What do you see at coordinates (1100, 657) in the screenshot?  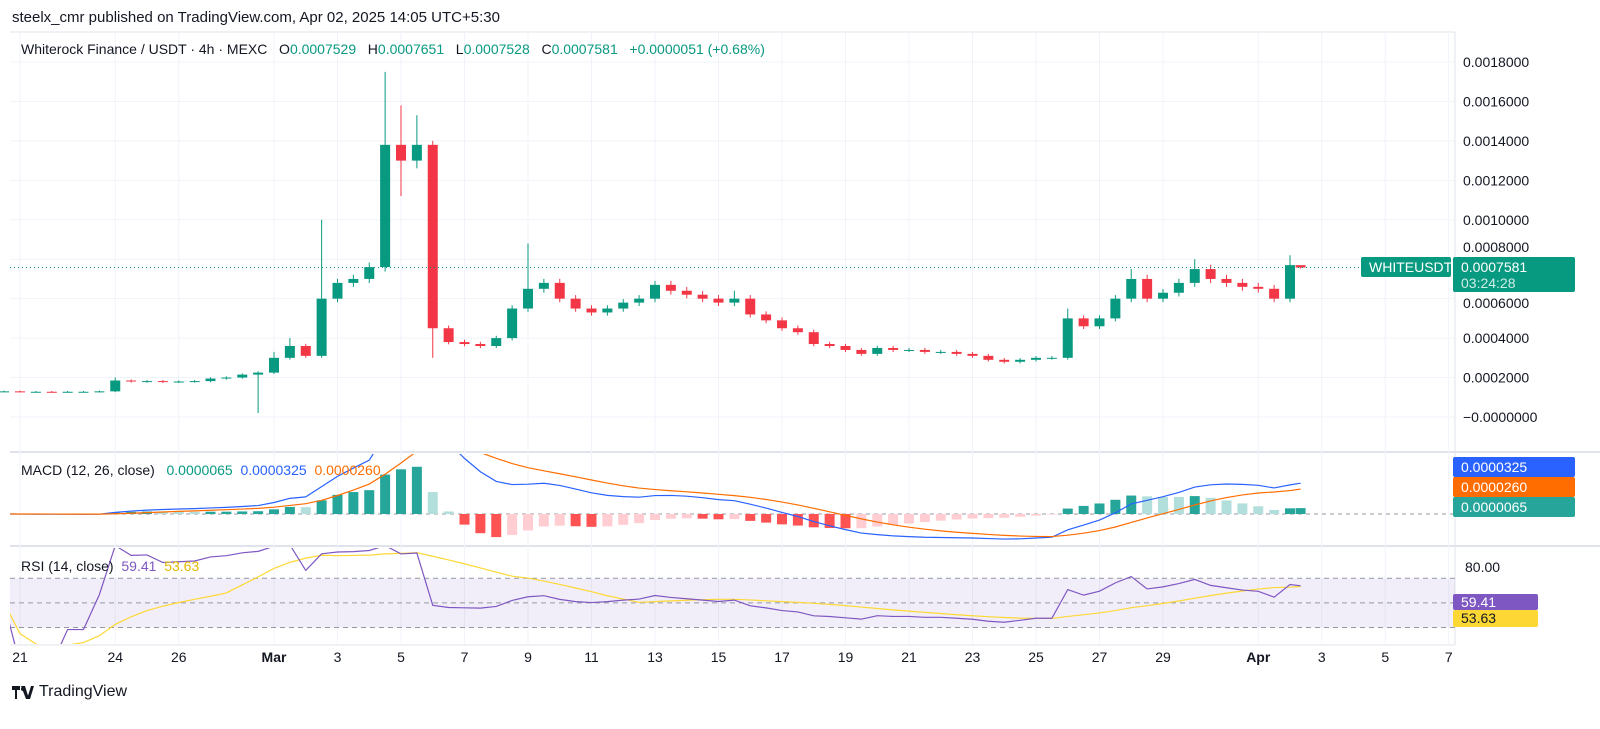 I see `x-tick-label: 27` at bounding box center [1100, 657].